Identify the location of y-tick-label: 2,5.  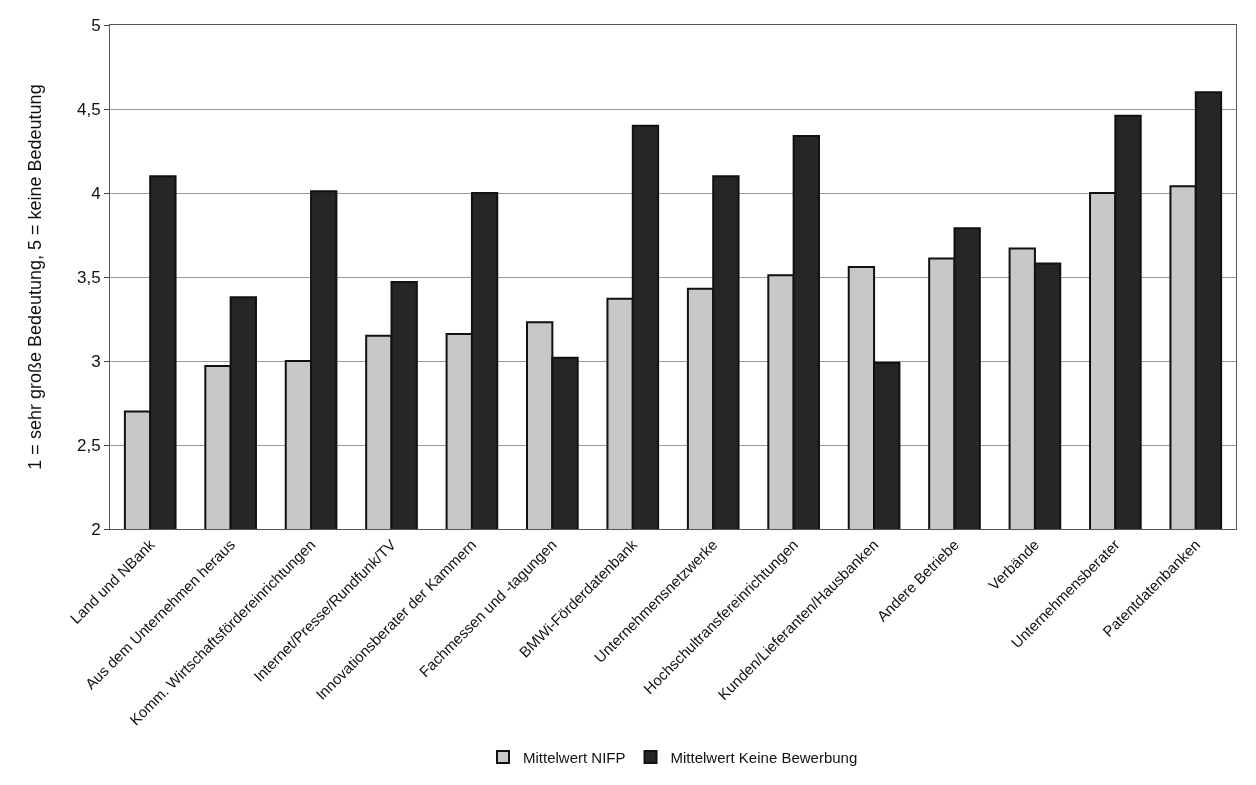
(88, 445).